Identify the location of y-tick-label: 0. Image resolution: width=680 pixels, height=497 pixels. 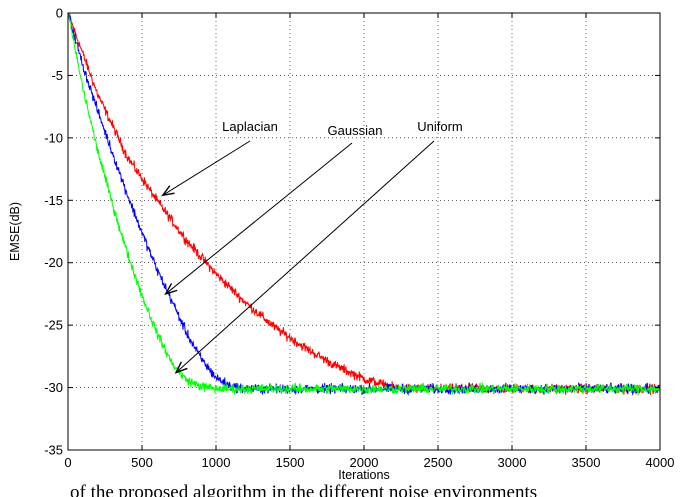
(59, 13).